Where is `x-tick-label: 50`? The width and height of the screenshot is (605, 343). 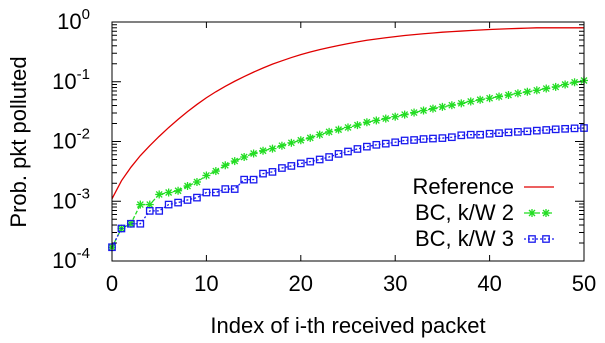 x-tick-label: 50 is located at coordinates (584, 283).